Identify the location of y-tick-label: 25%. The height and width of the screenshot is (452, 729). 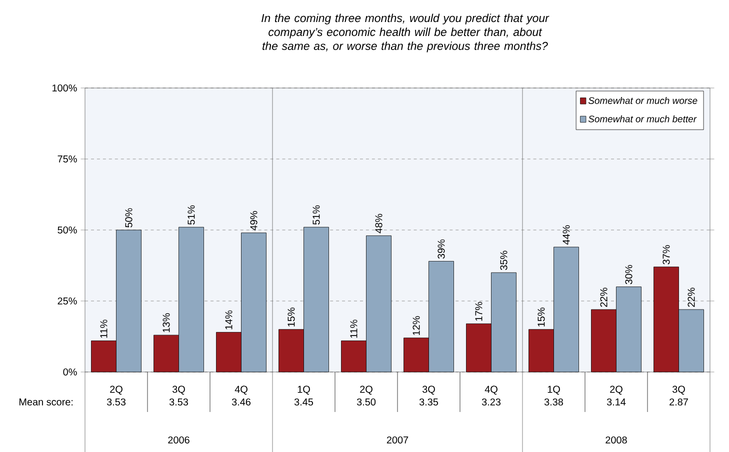
(67, 300).